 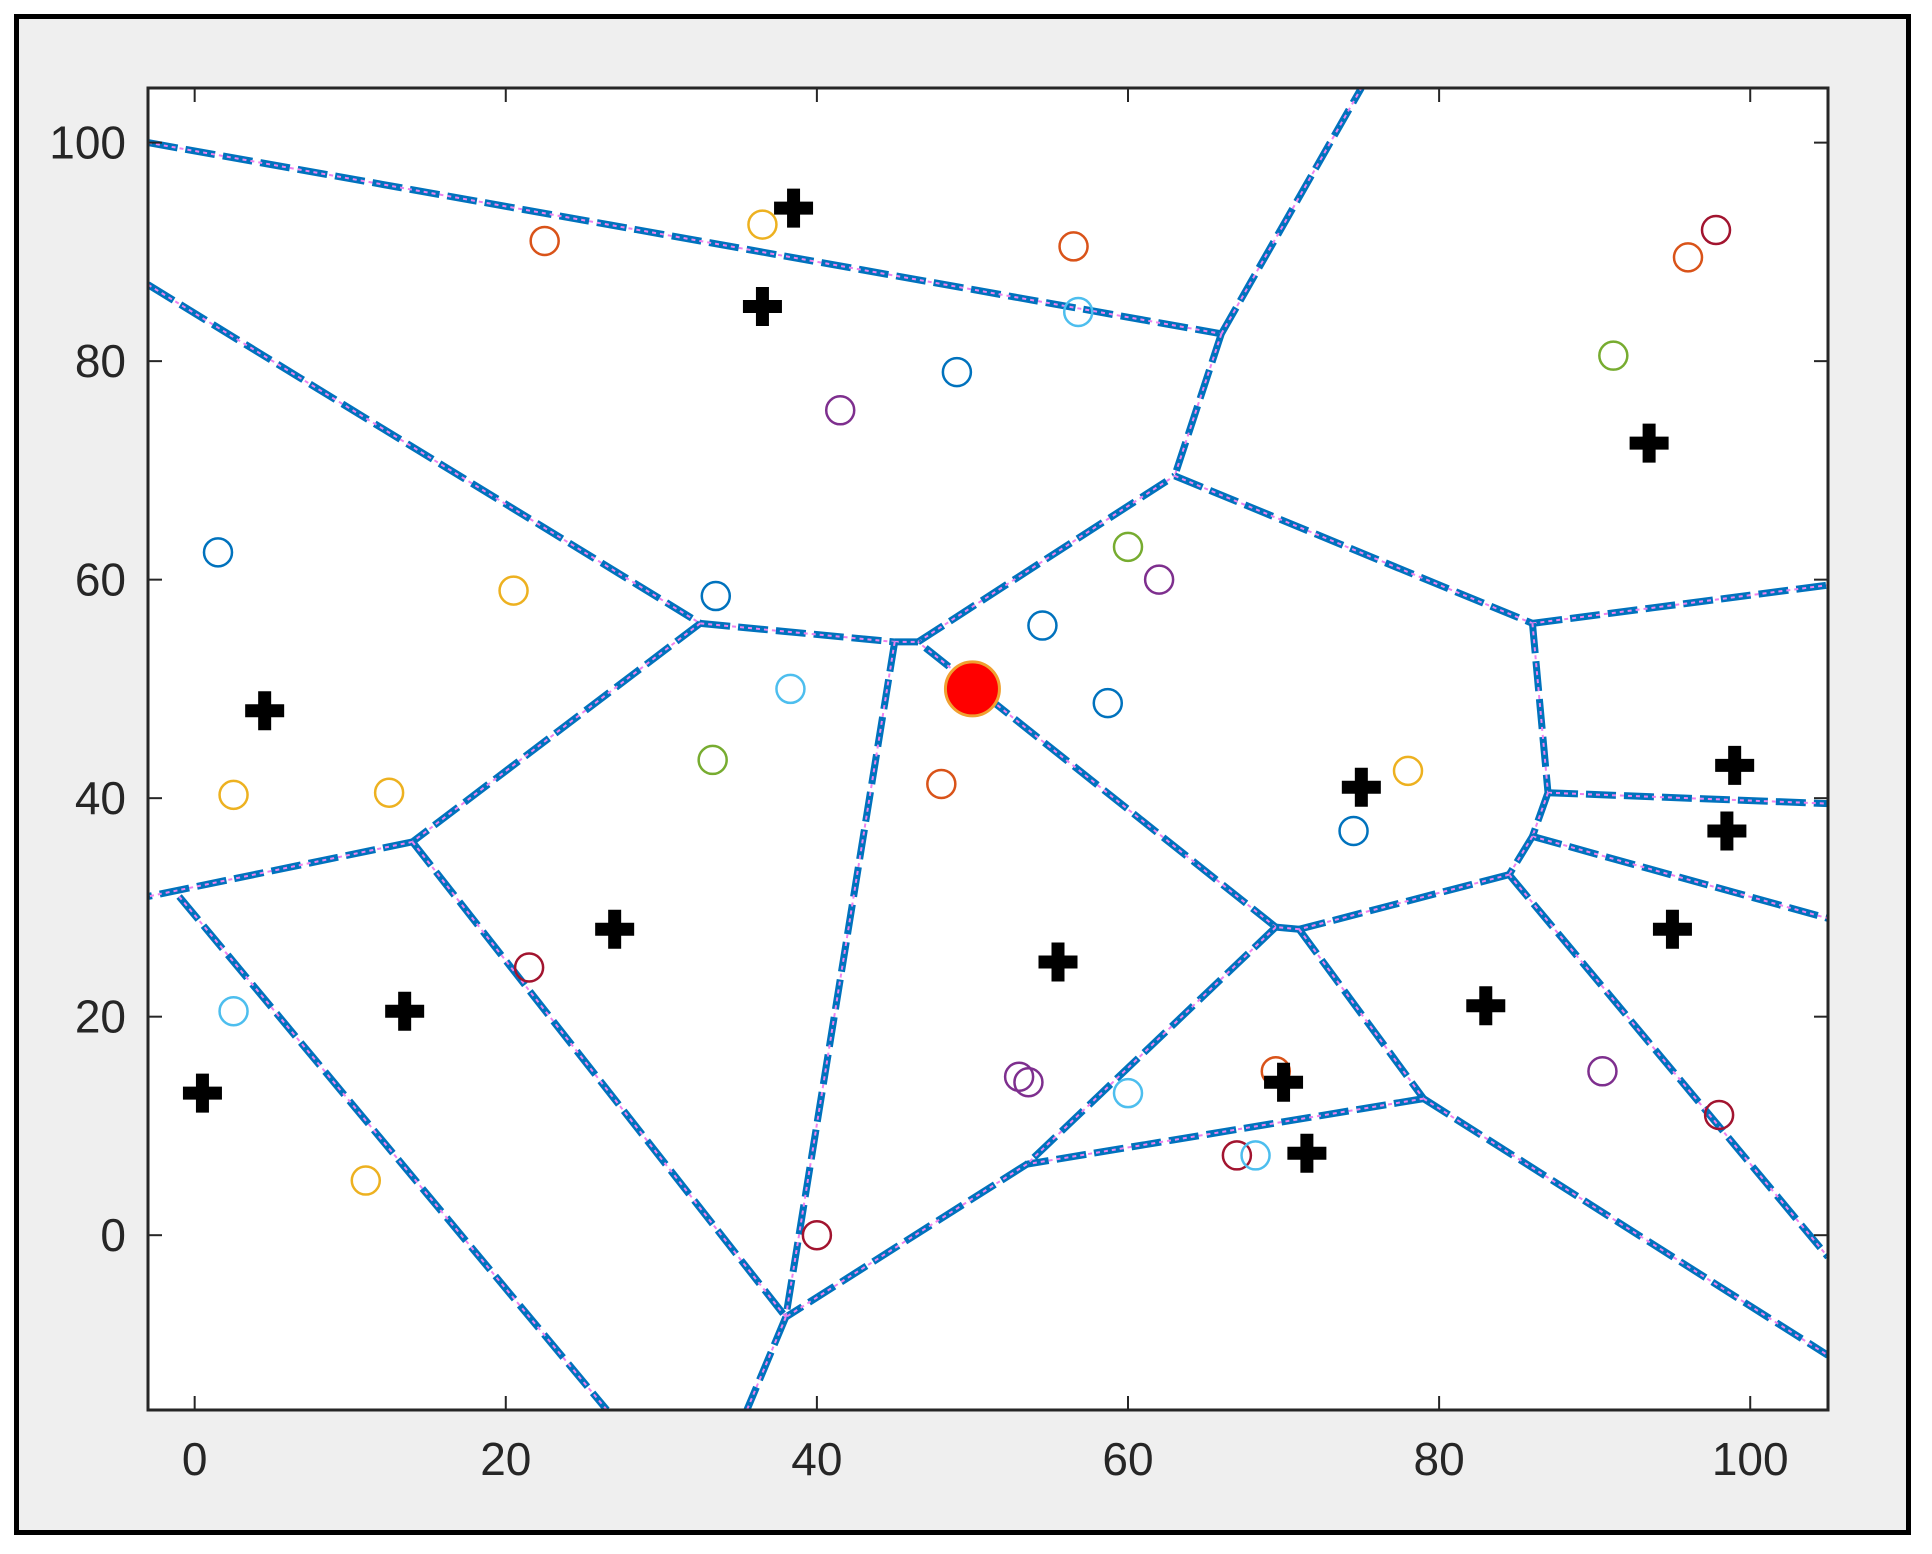 What do you see at coordinates (505, 1459) in the screenshot?
I see `x-tick-label: 20` at bounding box center [505, 1459].